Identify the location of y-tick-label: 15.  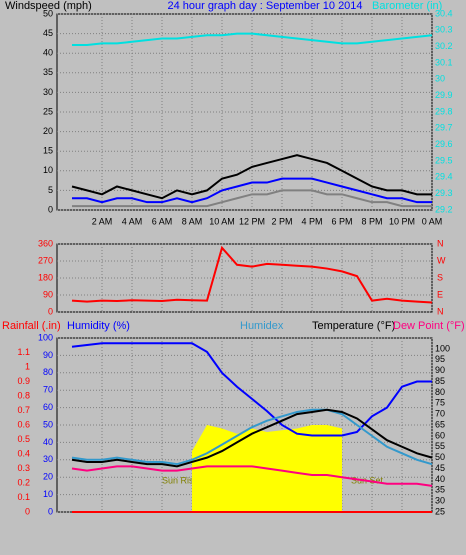
(48, 151).